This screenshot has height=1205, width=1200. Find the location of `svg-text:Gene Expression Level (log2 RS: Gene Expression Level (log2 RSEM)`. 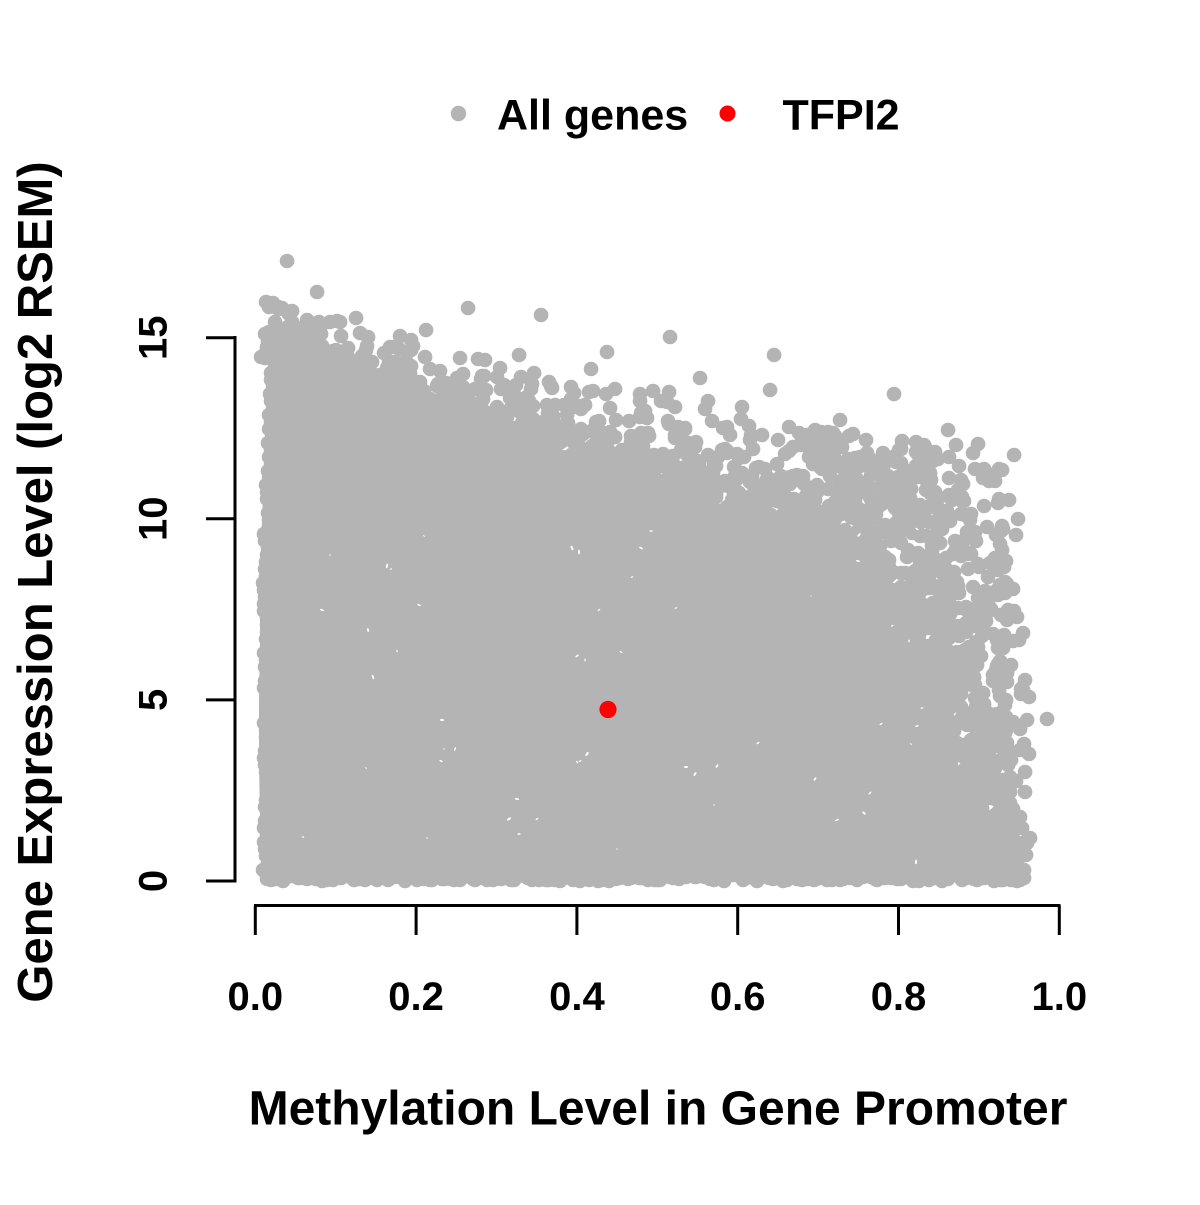

svg-text:Gene Expression Level (log2 RS: Gene Expression Level (log2 RSEM) is located at coordinates (36, 581).